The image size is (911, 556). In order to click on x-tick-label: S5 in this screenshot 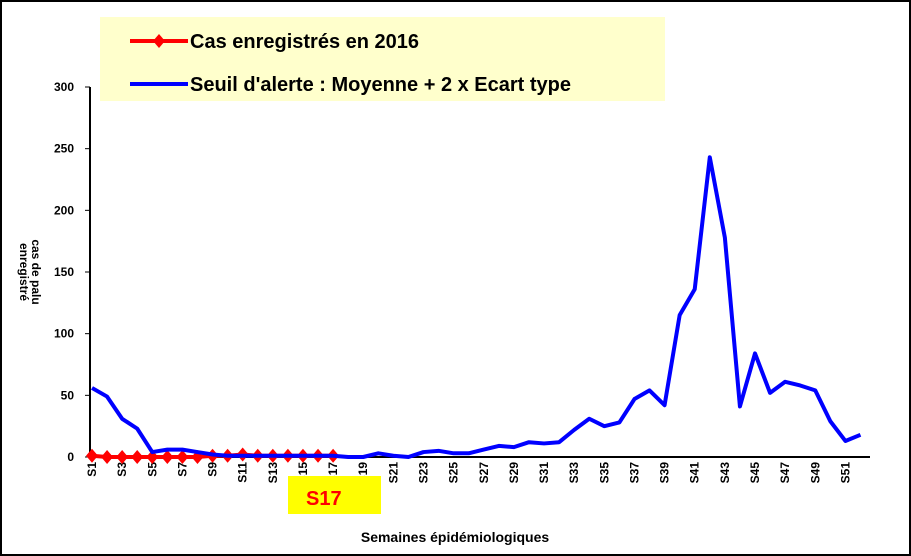, I will do `click(152, 469)`.